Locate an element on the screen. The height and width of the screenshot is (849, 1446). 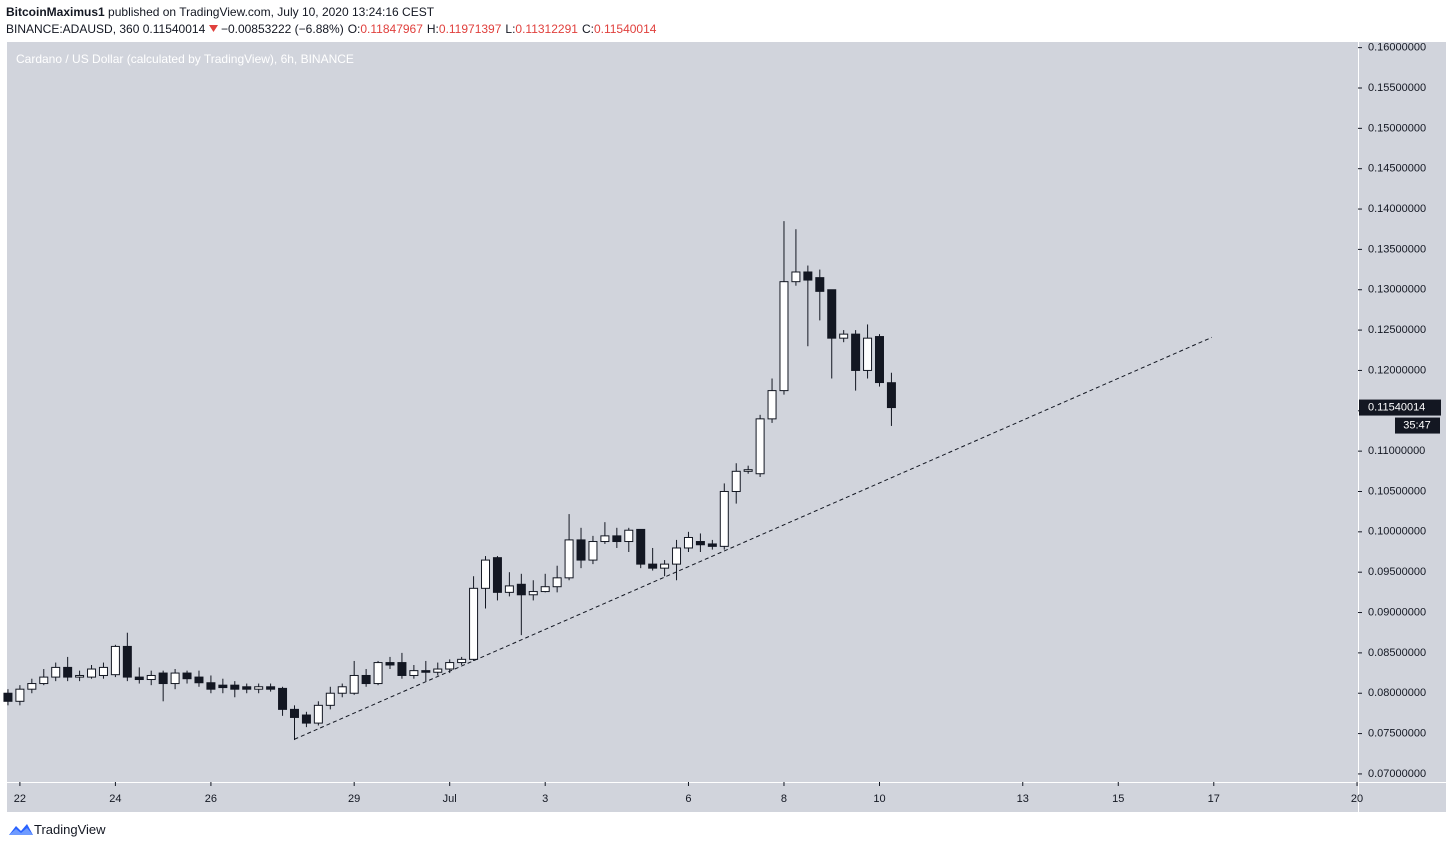
price-label-box is located at coordinates (1400, 407).